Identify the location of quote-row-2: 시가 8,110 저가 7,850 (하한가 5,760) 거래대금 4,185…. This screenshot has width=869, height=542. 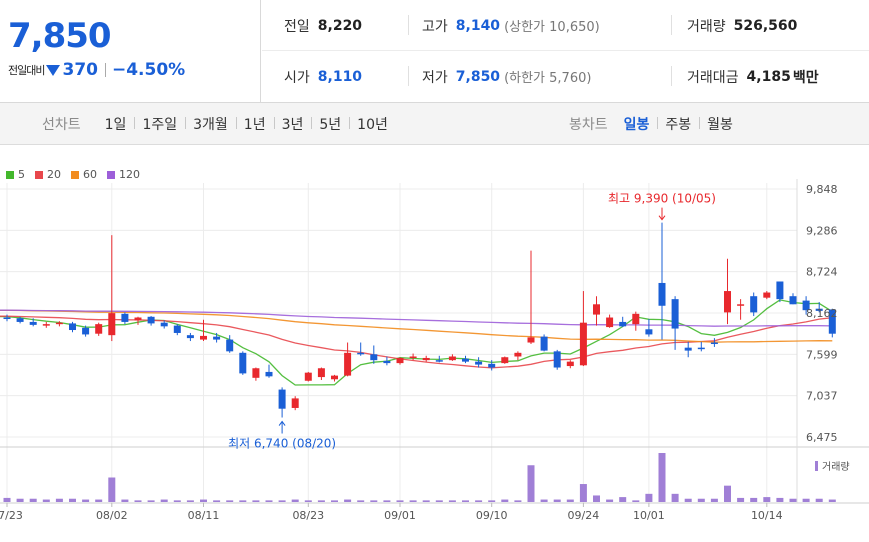
(565, 76).